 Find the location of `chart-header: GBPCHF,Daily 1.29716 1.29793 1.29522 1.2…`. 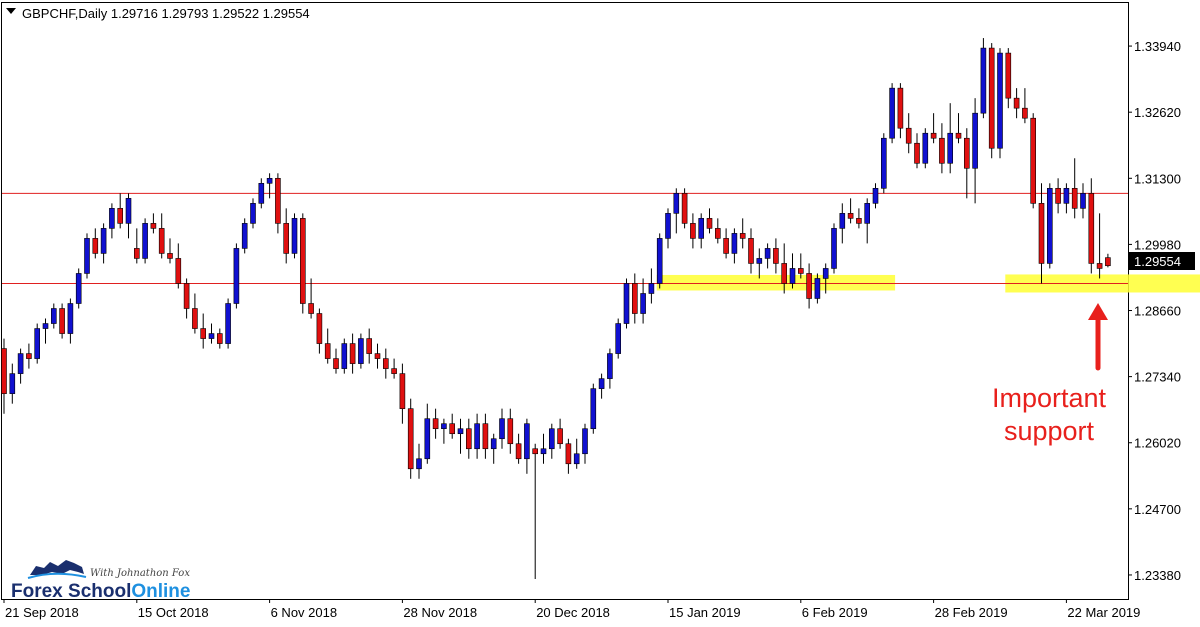

chart-header: GBPCHF,Daily 1.29716 1.29793 1.29522 1.2… is located at coordinates (158, 13).